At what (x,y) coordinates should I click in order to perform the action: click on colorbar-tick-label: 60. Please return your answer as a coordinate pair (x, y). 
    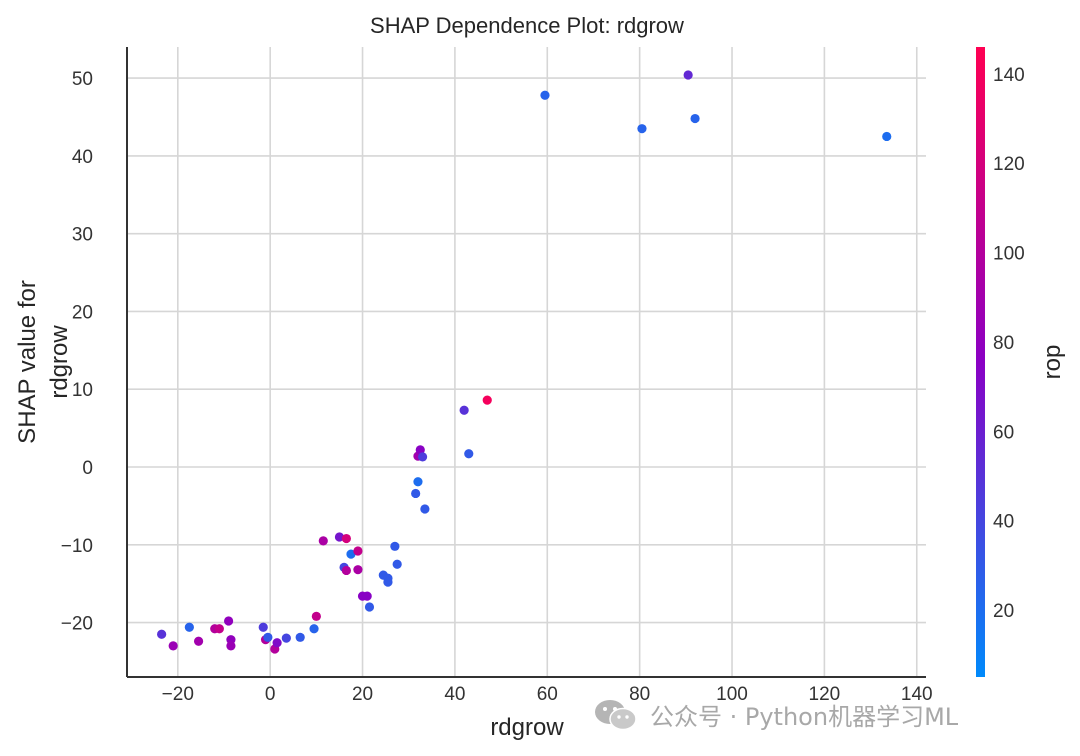
    Looking at the image, I should click on (1003, 432).